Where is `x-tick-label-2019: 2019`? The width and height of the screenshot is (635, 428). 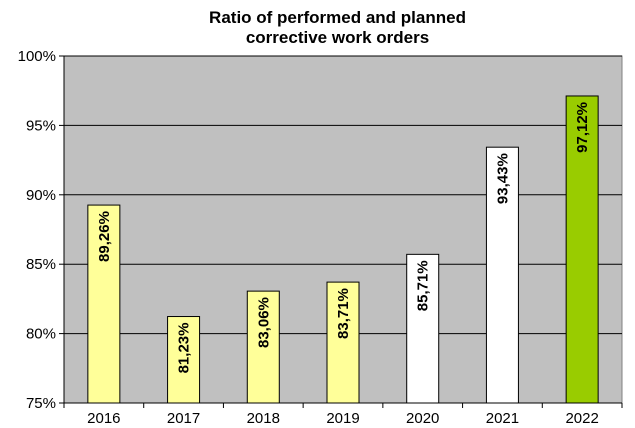 x-tick-label-2019: 2019 is located at coordinates (342, 418).